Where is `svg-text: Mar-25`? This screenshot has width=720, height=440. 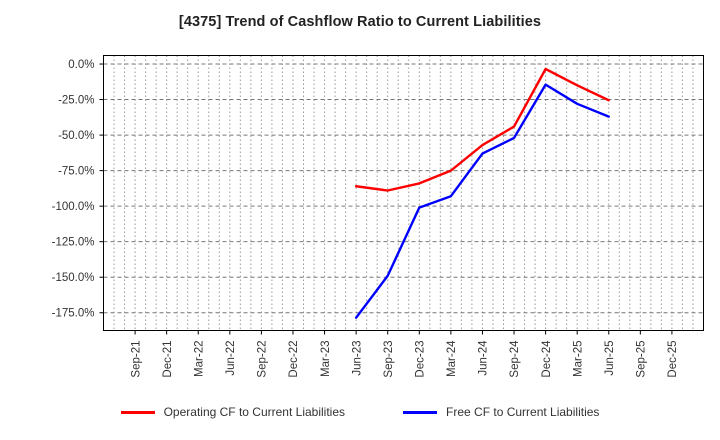
svg-text: Mar-25 is located at coordinates (578, 359).